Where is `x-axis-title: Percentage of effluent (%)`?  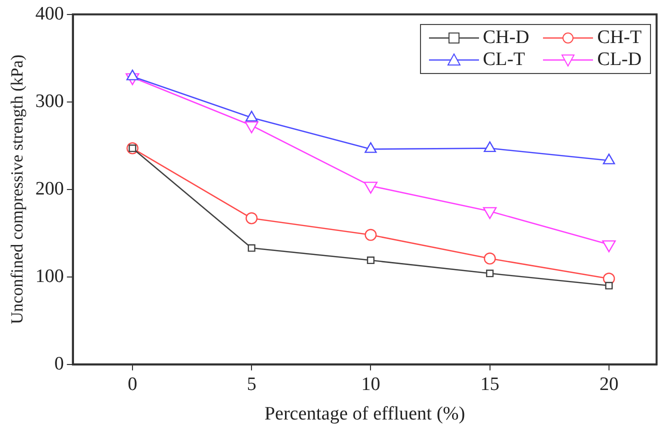 x-axis-title: Percentage of effluent (%) is located at coordinates (365, 414).